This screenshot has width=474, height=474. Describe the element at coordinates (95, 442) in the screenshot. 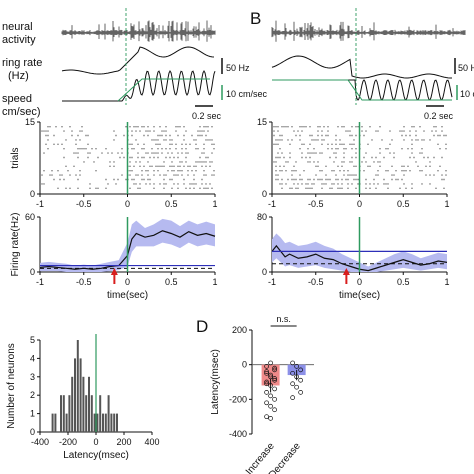

I see `latency-histogram-xtick-label: 0` at that location.